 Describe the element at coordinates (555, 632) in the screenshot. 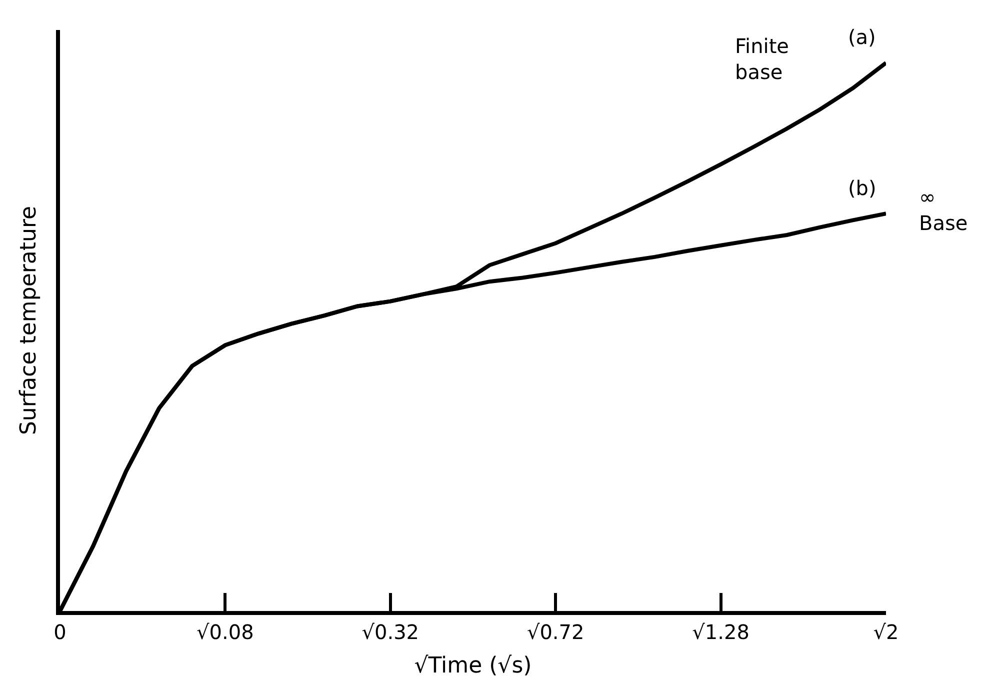

I see `x-tick-label: √0.72` at that location.